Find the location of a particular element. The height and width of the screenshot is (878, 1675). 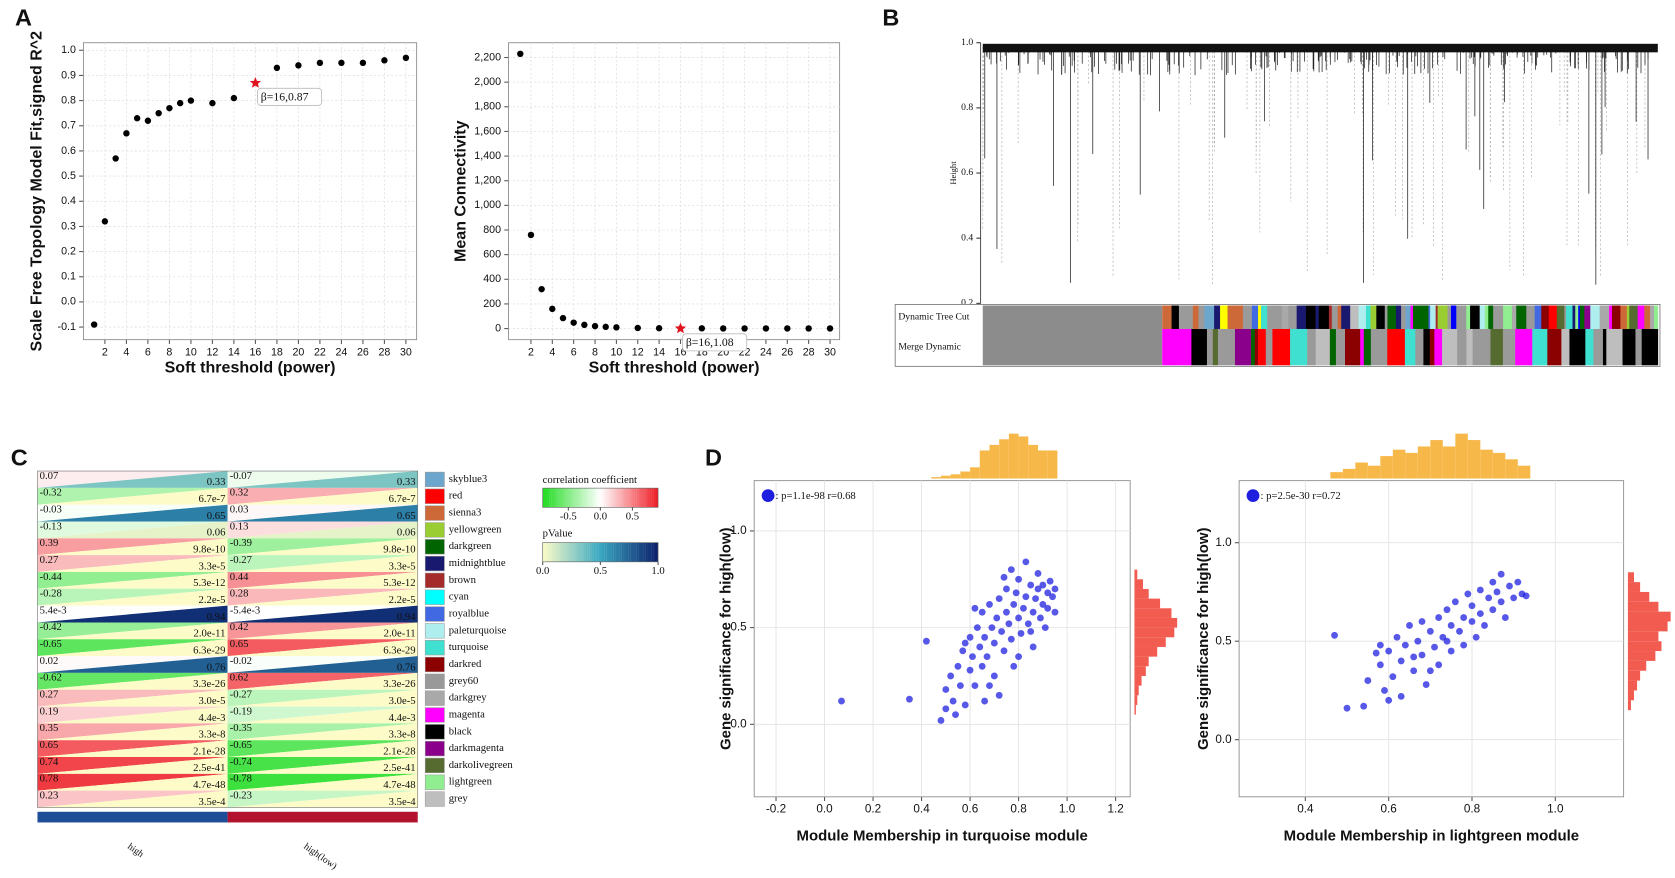

x-axis-label: Soft threshold (power) is located at coordinates (250, 368).